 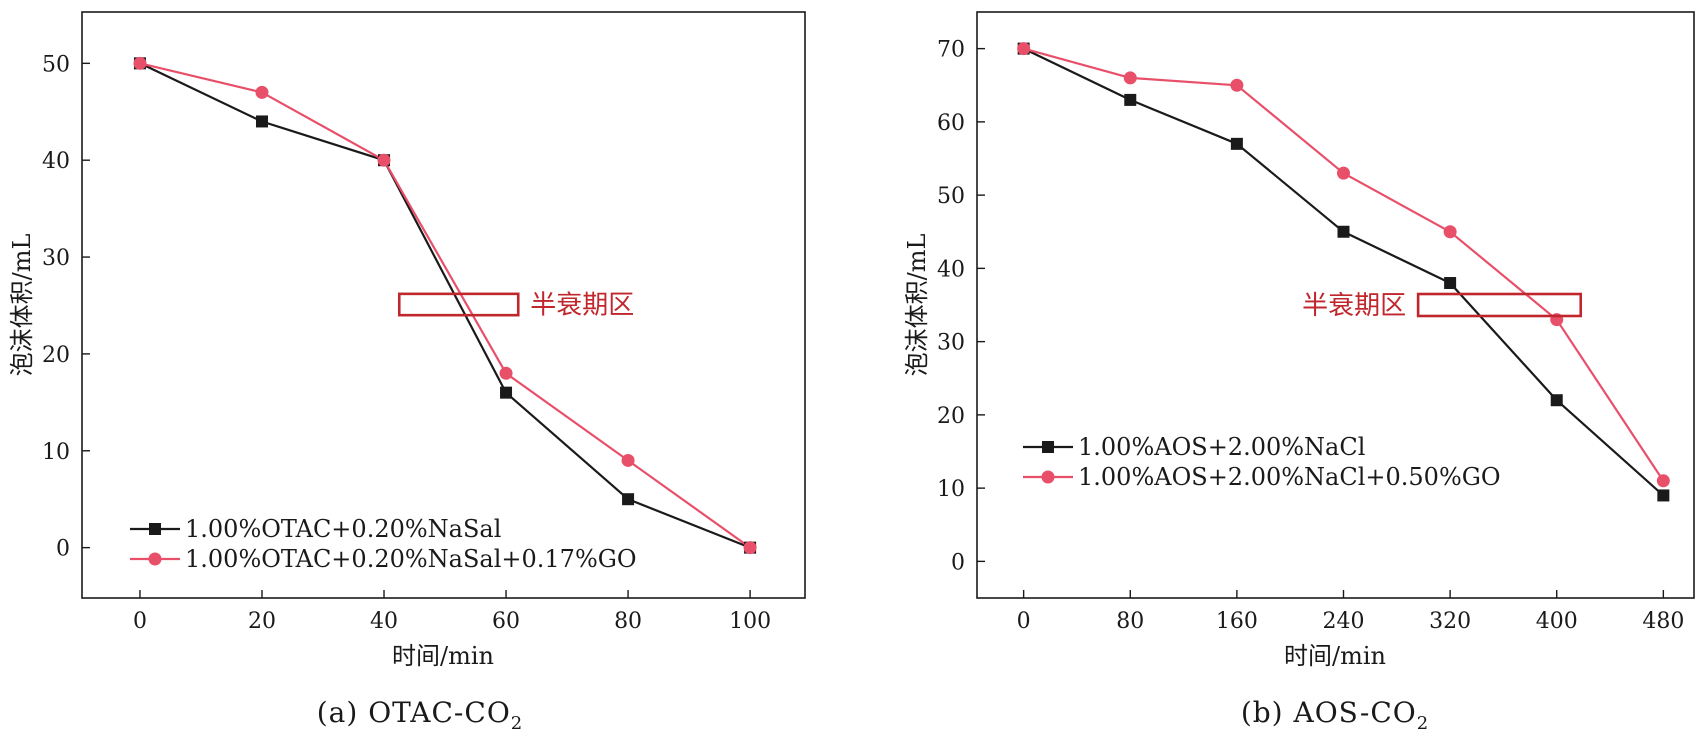 I want to click on chart-b-y-axis: 0 10 20 30 40 50 60 70, so click(x=961, y=306).